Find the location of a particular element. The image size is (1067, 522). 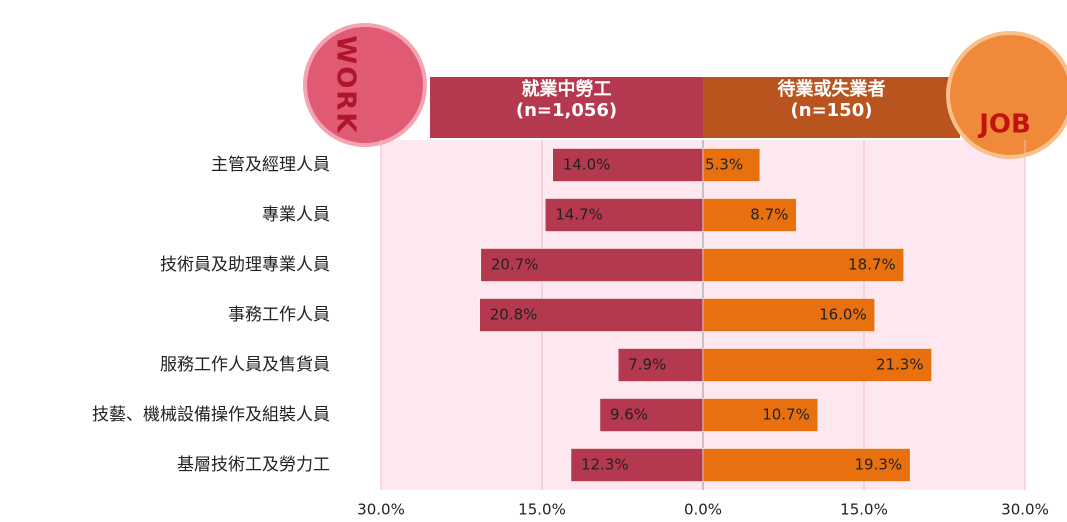

category-label: 服務工作人員及售貨員 is located at coordinates (245, 365).